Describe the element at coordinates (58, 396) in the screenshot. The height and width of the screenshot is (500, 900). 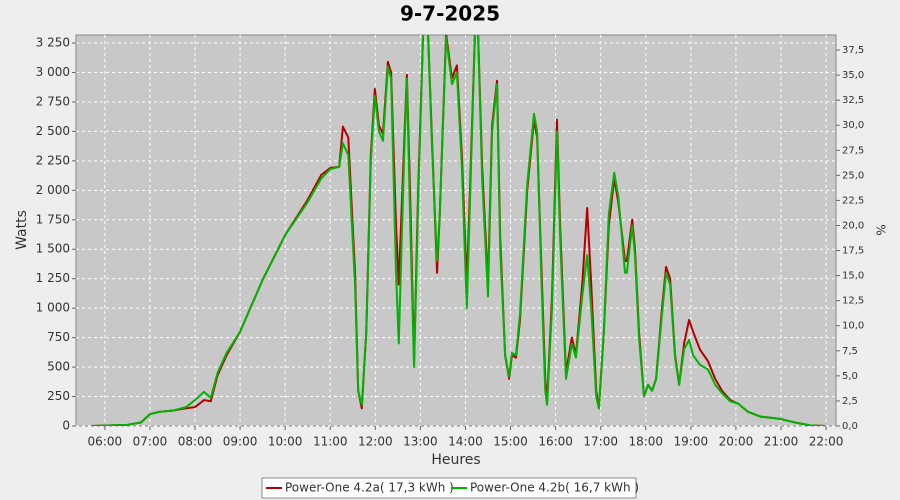
I see `y-tick-label: 250` at that location.